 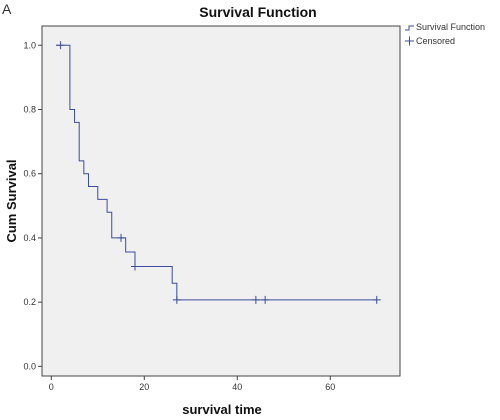 I want to click on y-tick-label: 0.8, so click(x=29, y=109).